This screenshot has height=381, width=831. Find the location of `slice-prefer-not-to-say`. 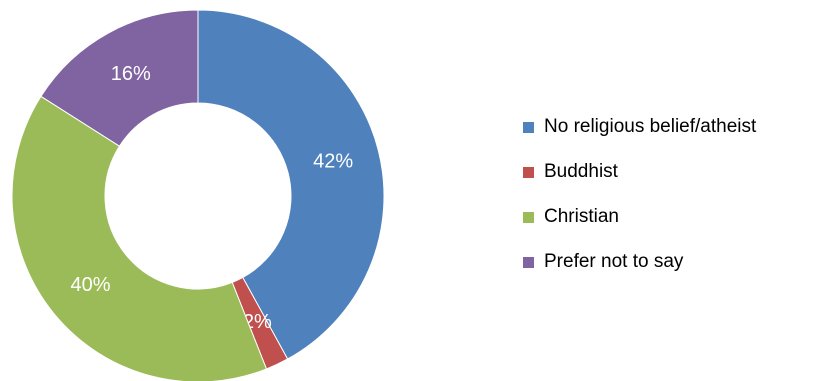

slice-prefer-not-to-say is located at coordinates (119, 78).